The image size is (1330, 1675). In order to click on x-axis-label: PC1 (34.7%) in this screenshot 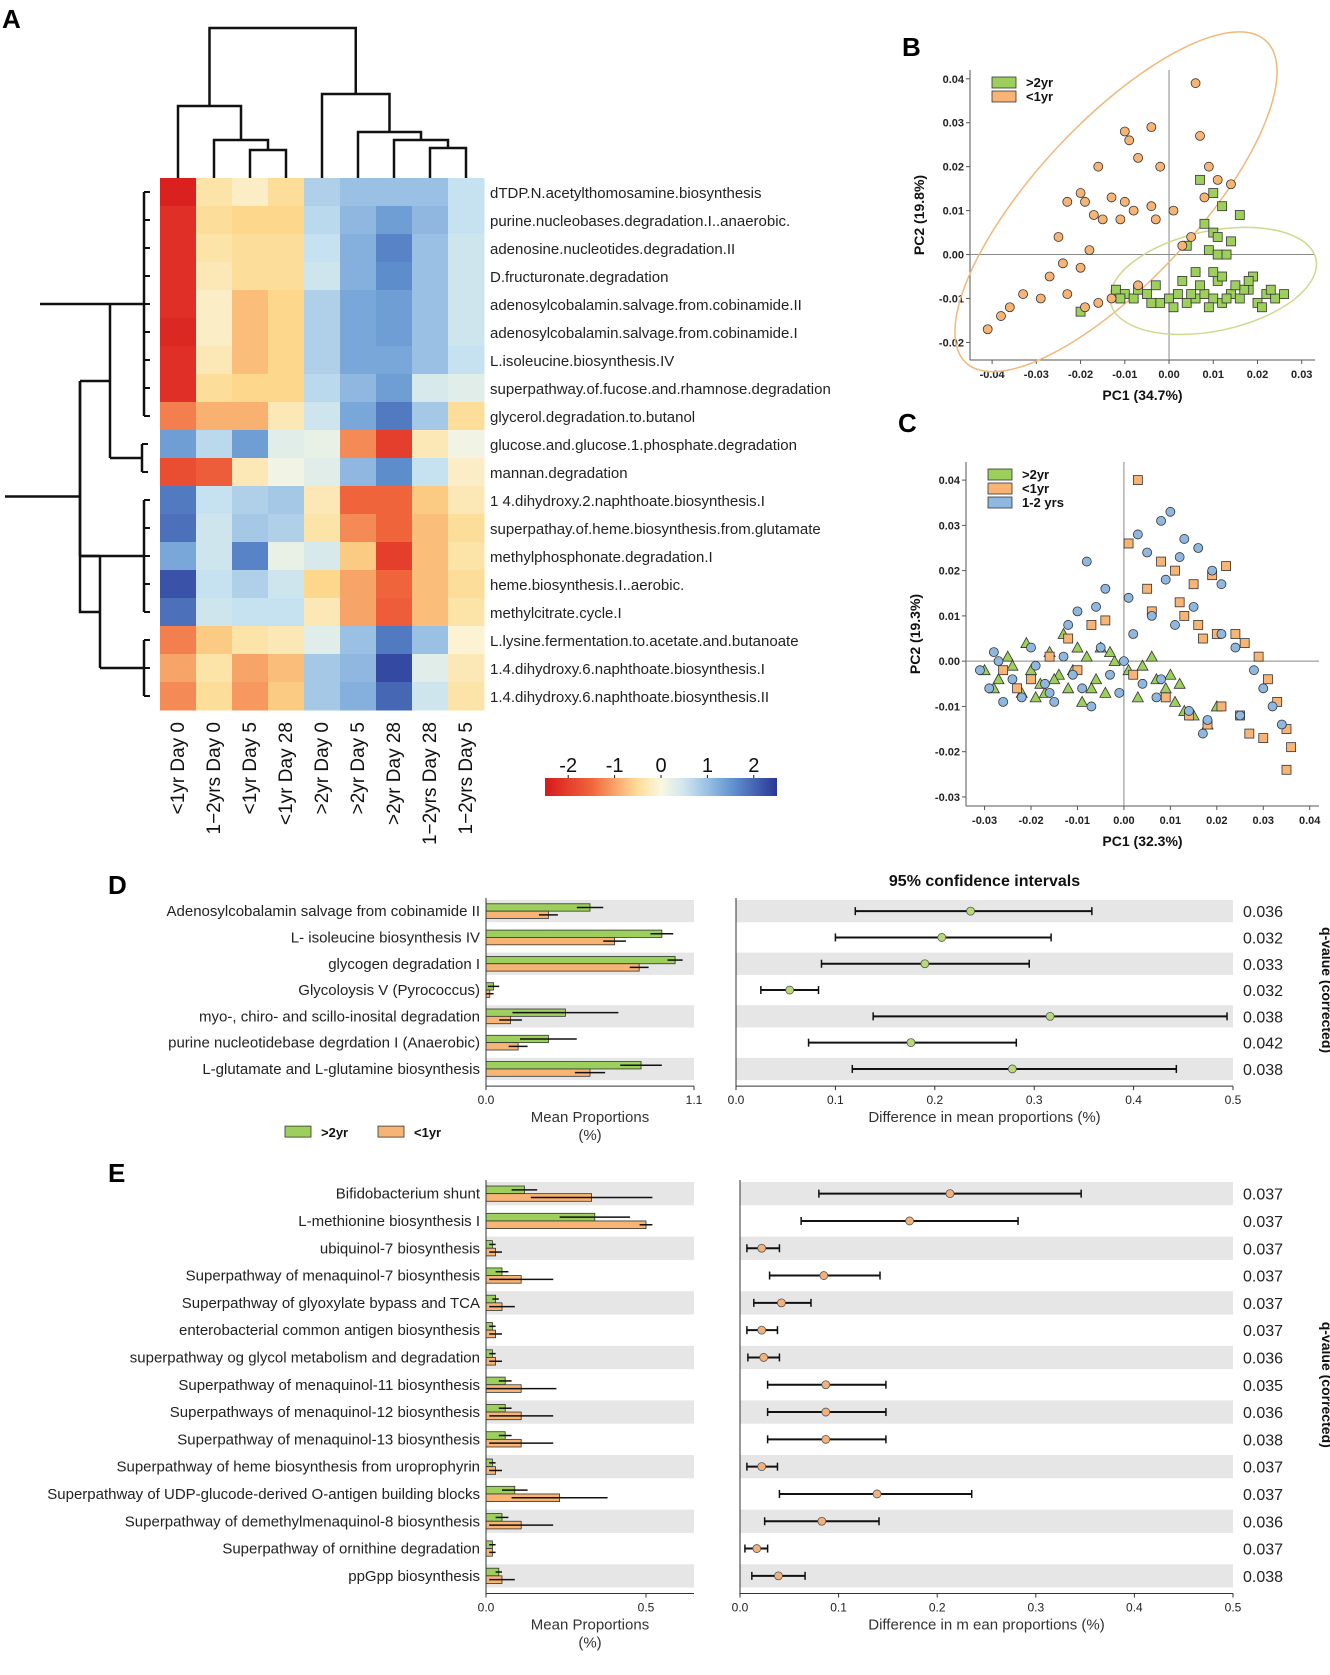, I will do `click(1142, 395)`.